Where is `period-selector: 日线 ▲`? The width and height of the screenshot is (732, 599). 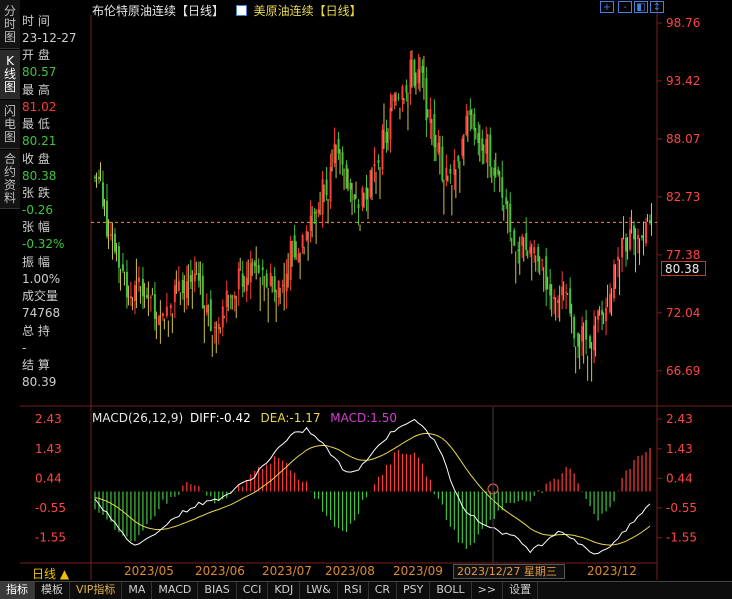 period-selector: 日线 ▲ is located at coordinates (51, 574).